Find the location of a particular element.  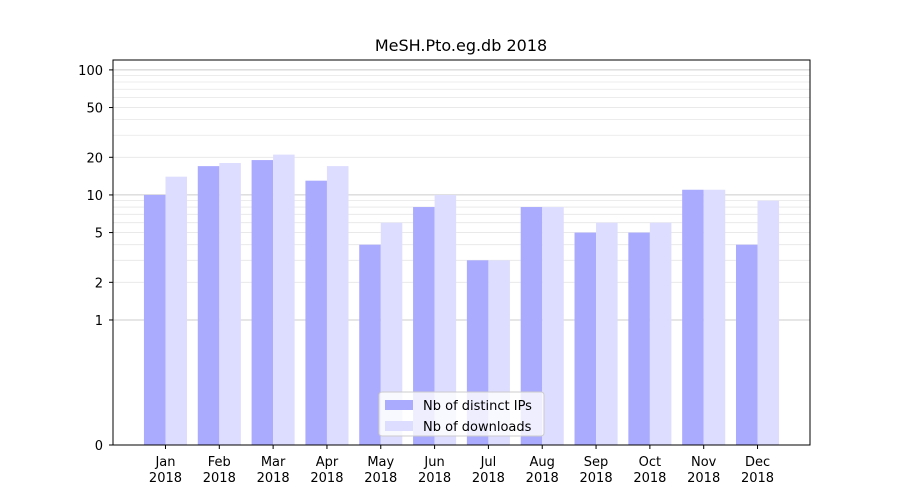

bar-downloads-jun is located at coordinates (445, 319).